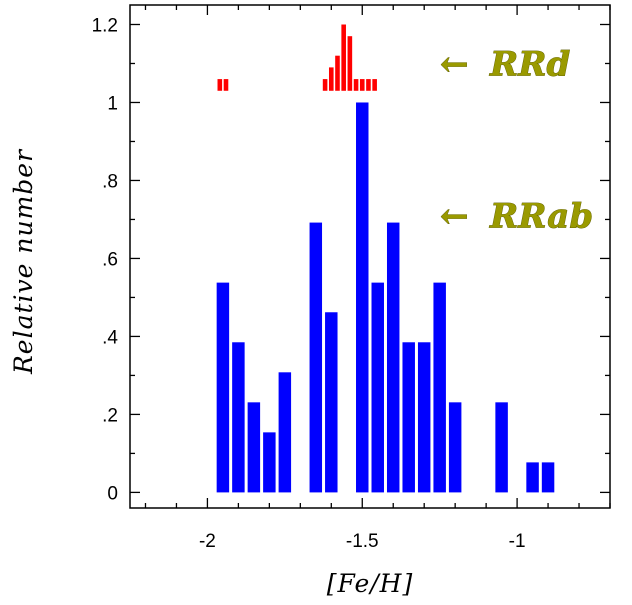  What do you see at coordinates (207, 541) in the screenshot?
I see `x-tick-label: -2` at bounding box center [207, 541].